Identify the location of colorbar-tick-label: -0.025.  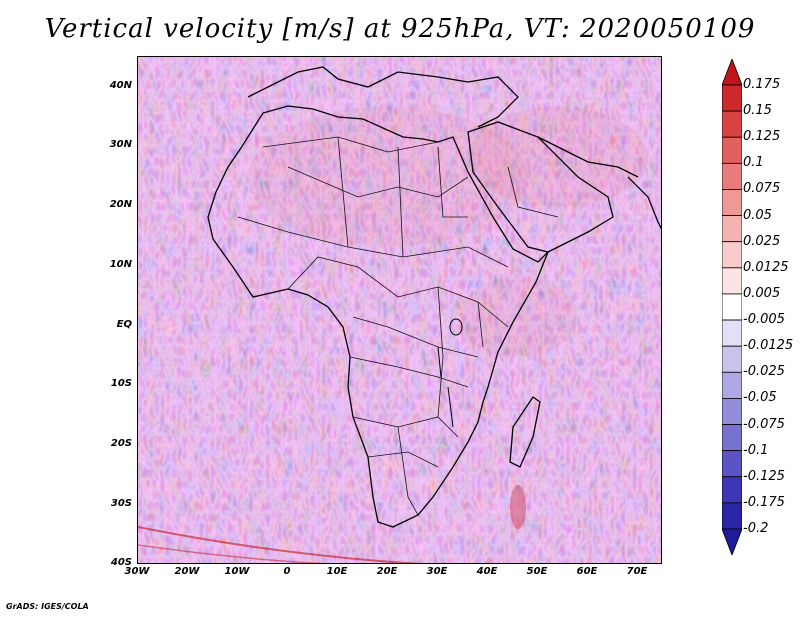
(764, 372).